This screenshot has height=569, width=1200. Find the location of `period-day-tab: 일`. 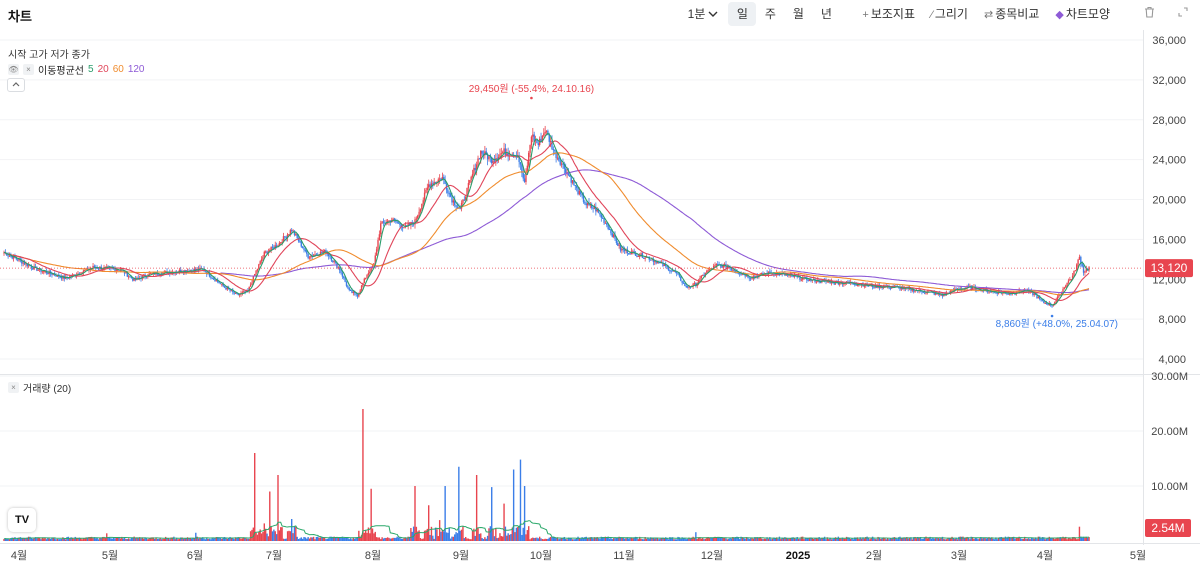

period-day-tab: 일 is located at coordinates (742, 14).